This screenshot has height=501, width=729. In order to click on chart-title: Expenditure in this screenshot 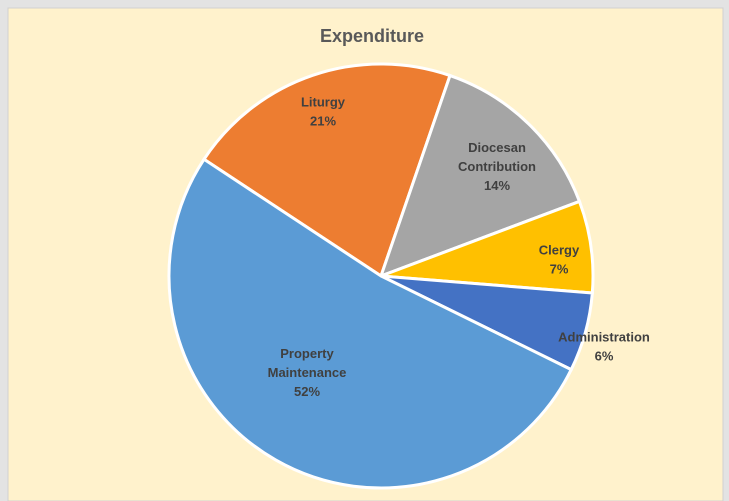, I will do `click(372, 36)`.